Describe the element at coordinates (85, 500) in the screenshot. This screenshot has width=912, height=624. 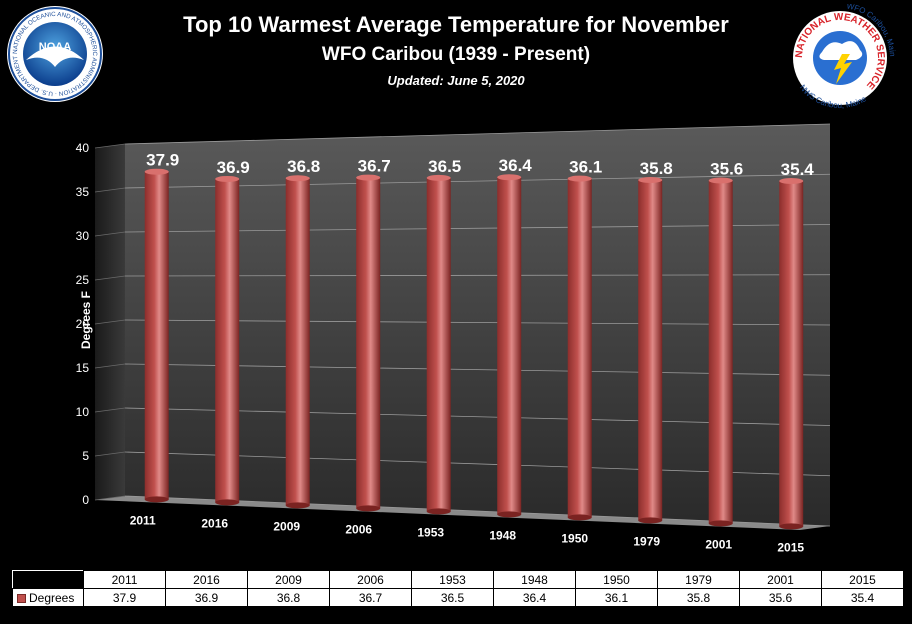
I see `y-tick-label: 0` at that location.